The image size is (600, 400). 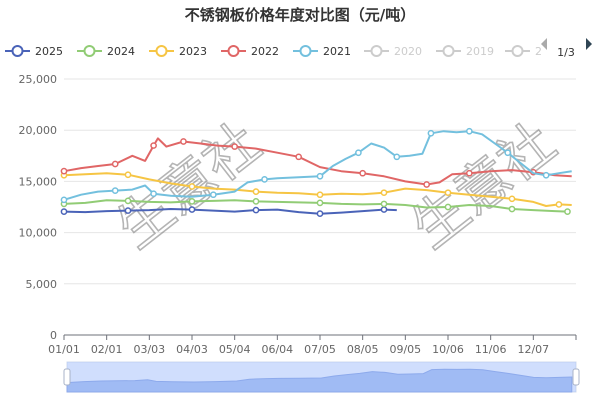 What do you see at coordinates (491, 349) in the screenshot?
I see `x-tick-label: 11/06` at bounding box center [491, 349].